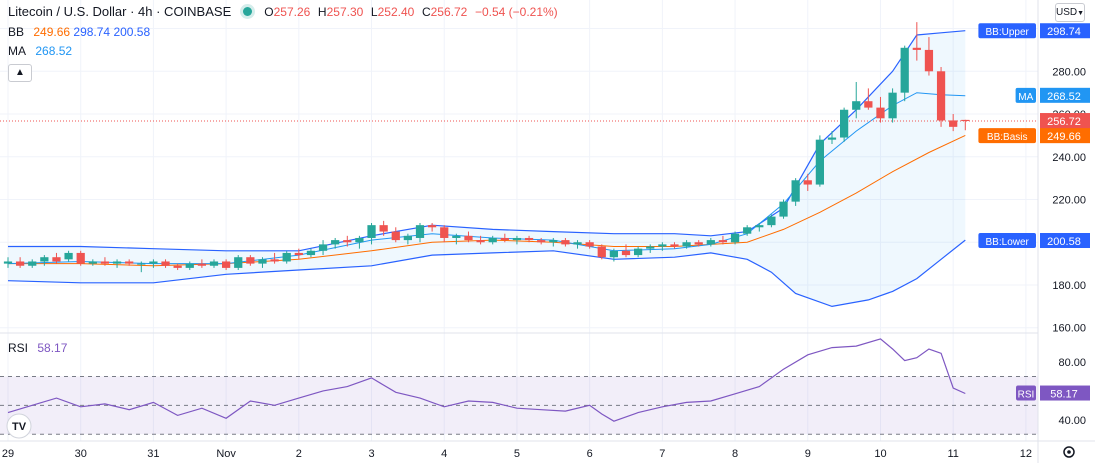  What do you see at coordinates (17, 51) in the screenshot?
I see `ma-label: MA` at bounding box center [17, 51].